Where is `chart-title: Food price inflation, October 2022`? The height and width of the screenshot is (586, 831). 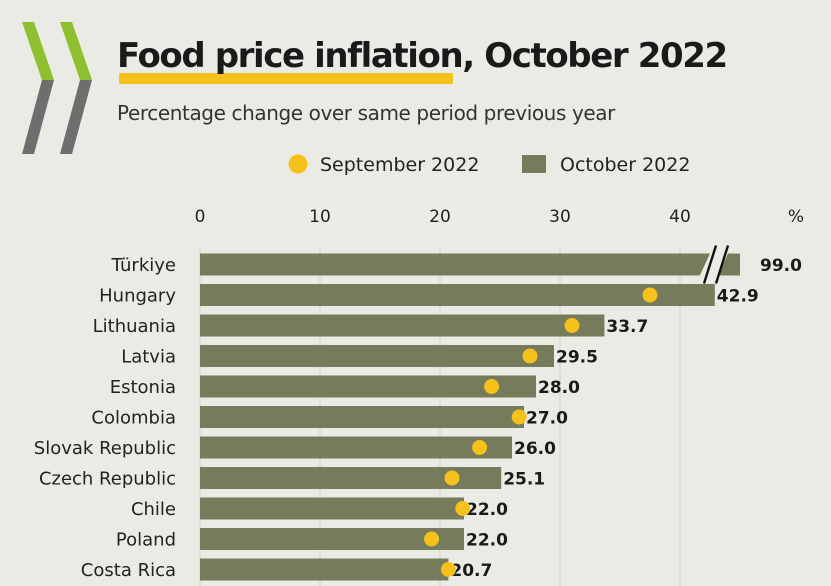
chart-title: Food price inflation, October 2022 is located at coordinates (422, 56).